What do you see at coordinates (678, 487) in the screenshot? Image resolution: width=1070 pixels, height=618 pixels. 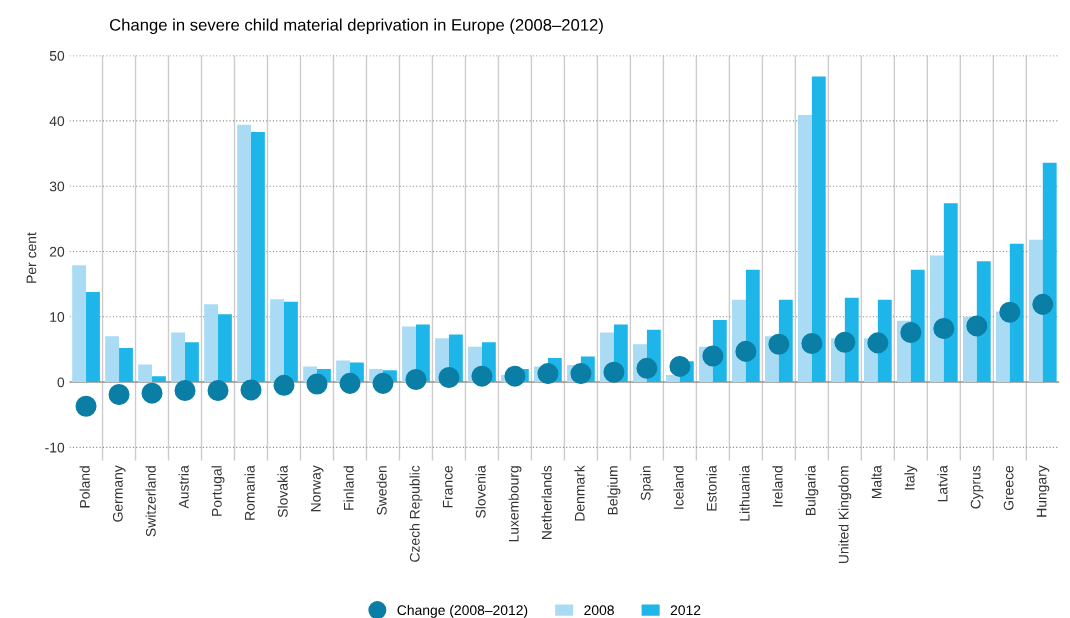 I see `x-tick-label: Iceland` at bounding box center [678, 487].